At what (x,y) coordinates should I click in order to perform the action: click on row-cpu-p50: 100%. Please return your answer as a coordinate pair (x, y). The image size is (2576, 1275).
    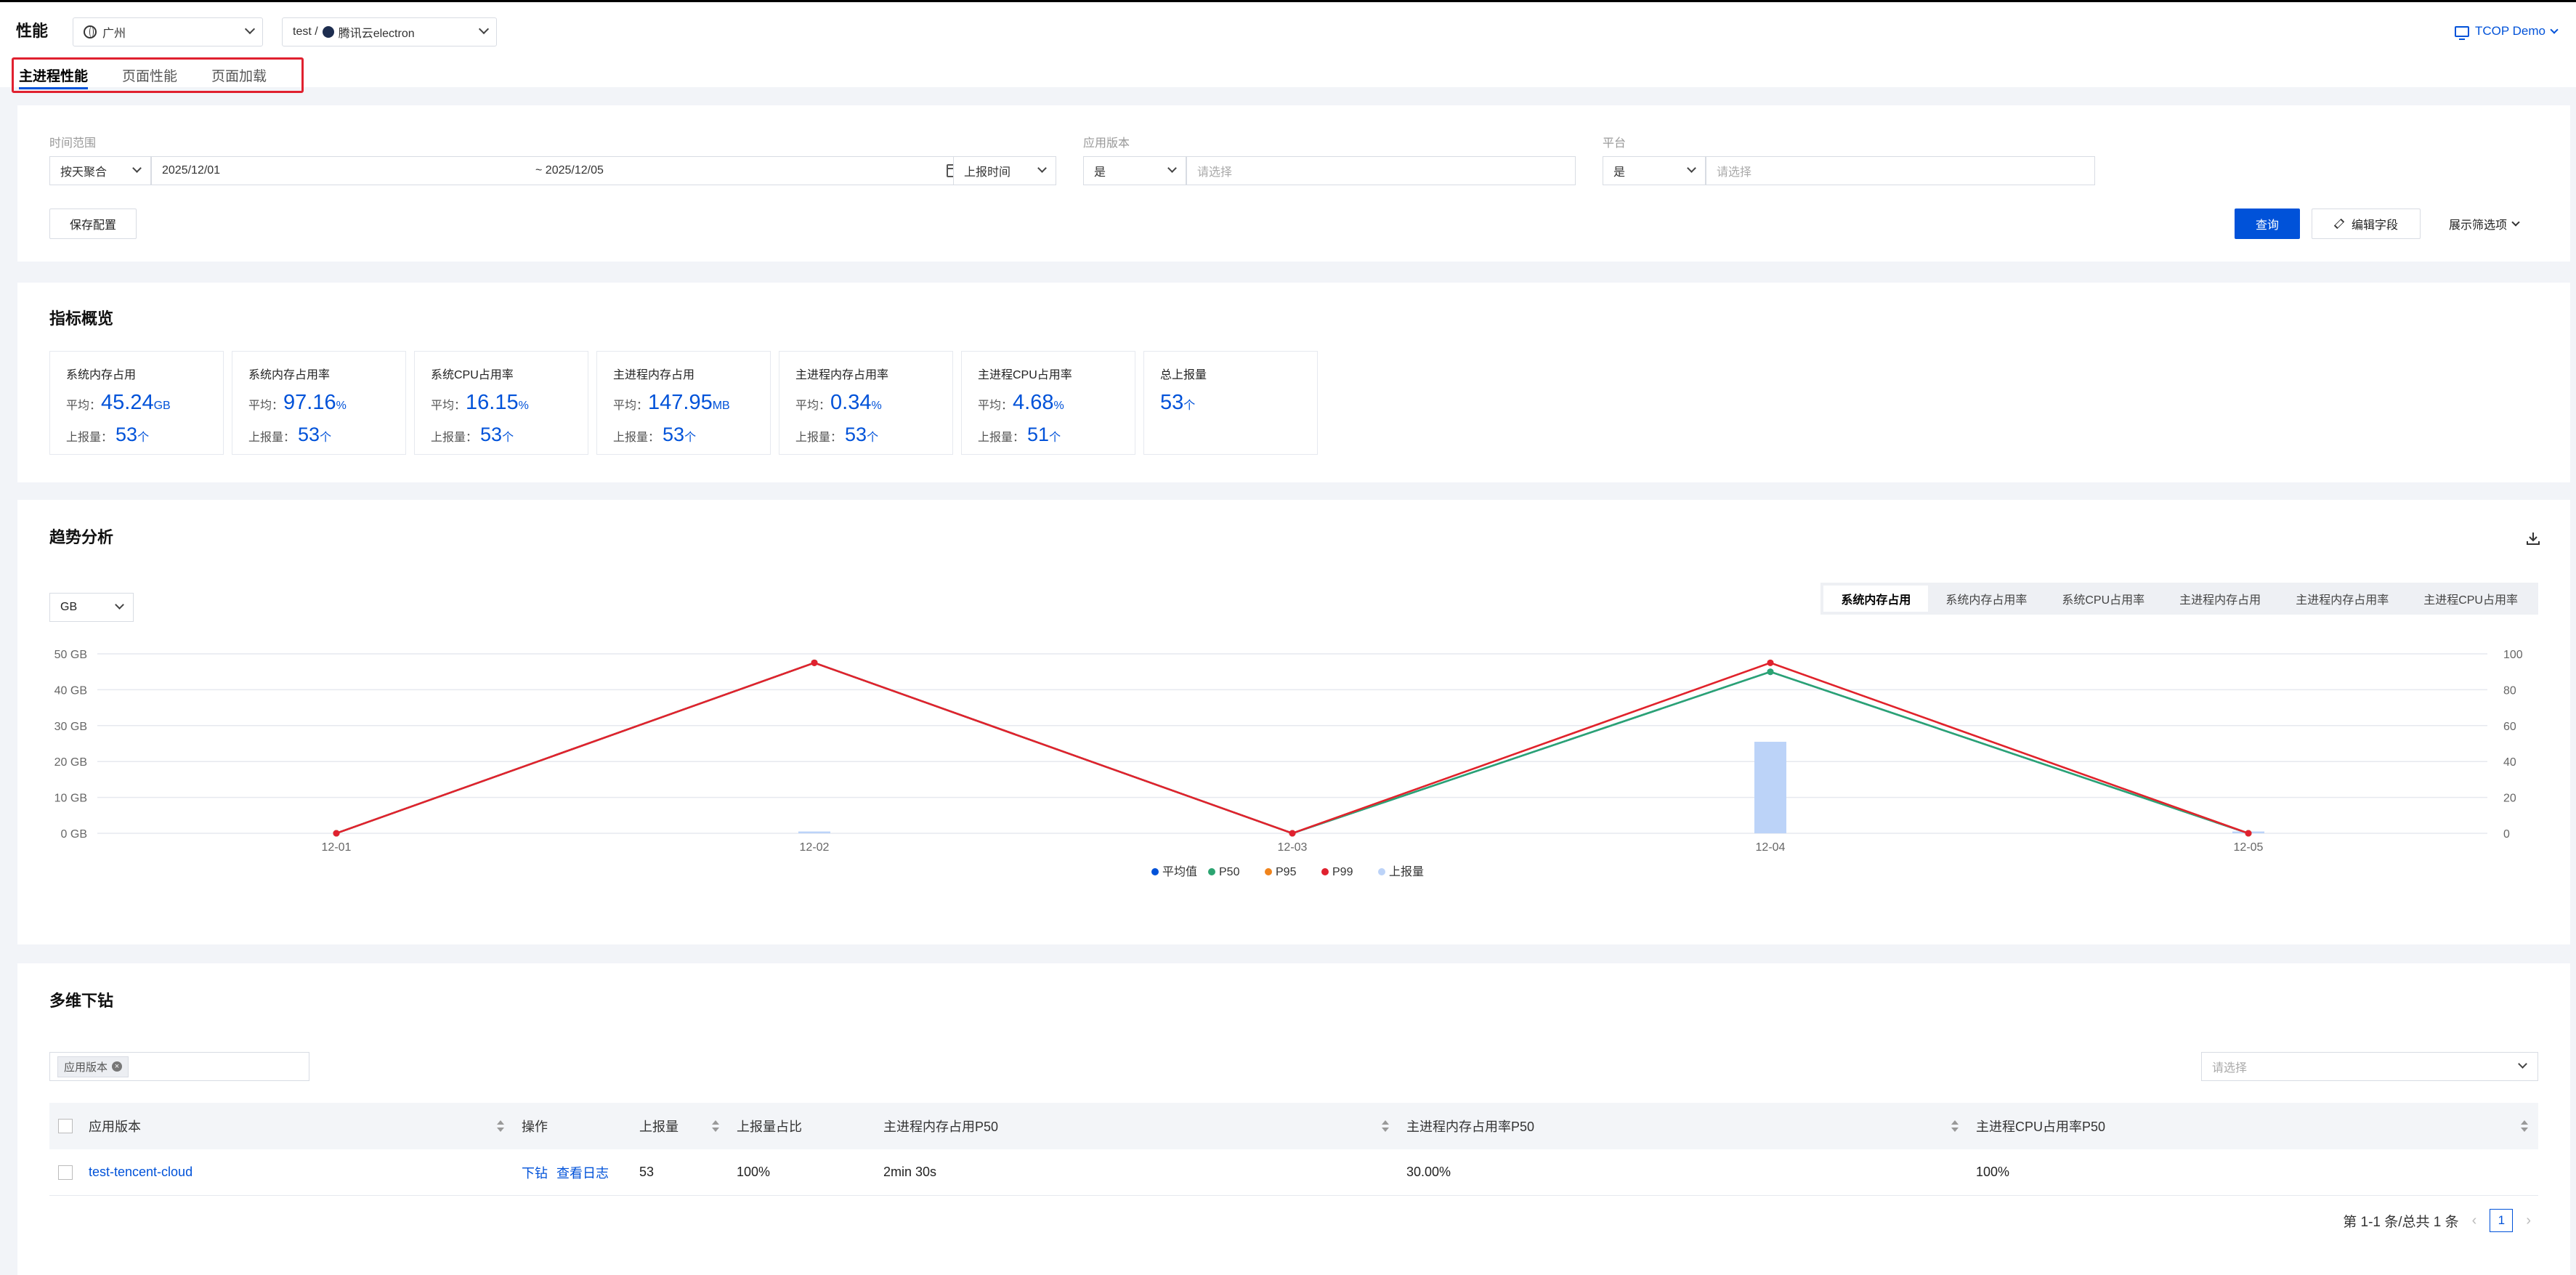
    Looking at the image, I should click on (1993, 1172).